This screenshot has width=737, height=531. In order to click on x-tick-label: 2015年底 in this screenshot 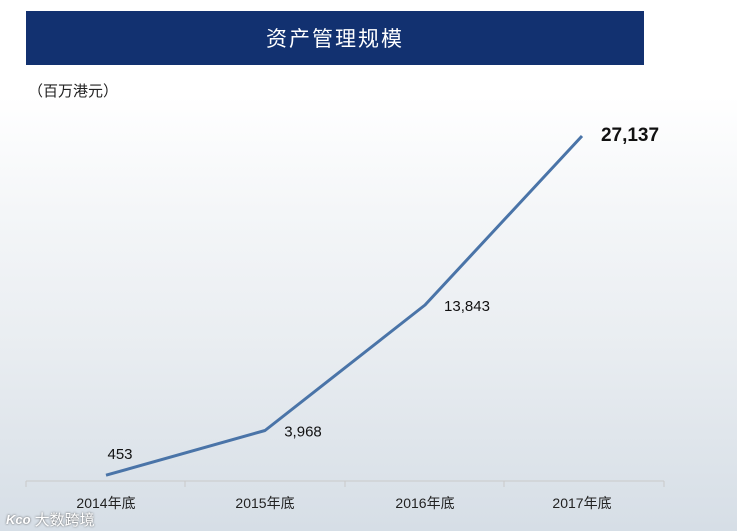, I will do `click(264, 503)`.